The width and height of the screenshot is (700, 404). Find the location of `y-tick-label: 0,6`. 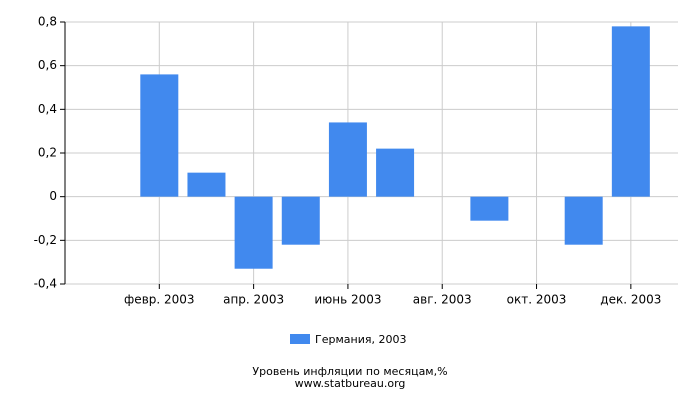

y-tick-label: 0,6 is located at coordinates (47, 65).